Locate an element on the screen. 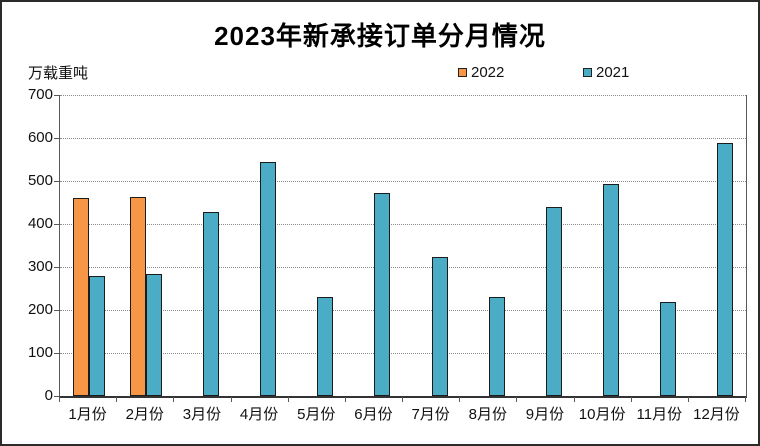 This screenshot has height=446, width=760. y-tick-label-400: 400 is located at coordinates (40, 223).